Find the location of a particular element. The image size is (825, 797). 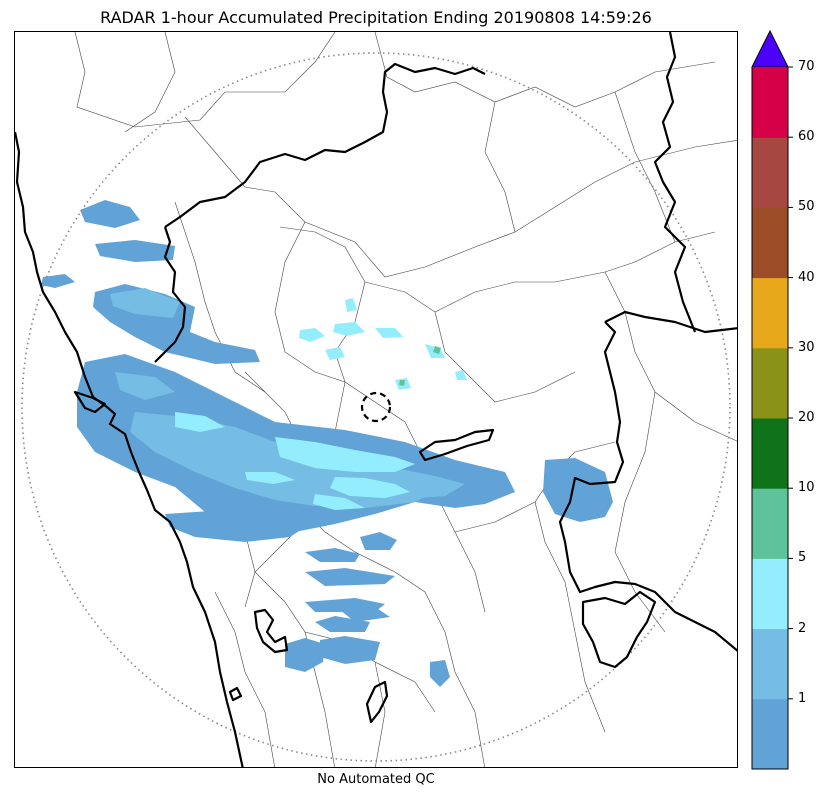

colorbar-tick-label: 50 is located at coordinates (806, 207).